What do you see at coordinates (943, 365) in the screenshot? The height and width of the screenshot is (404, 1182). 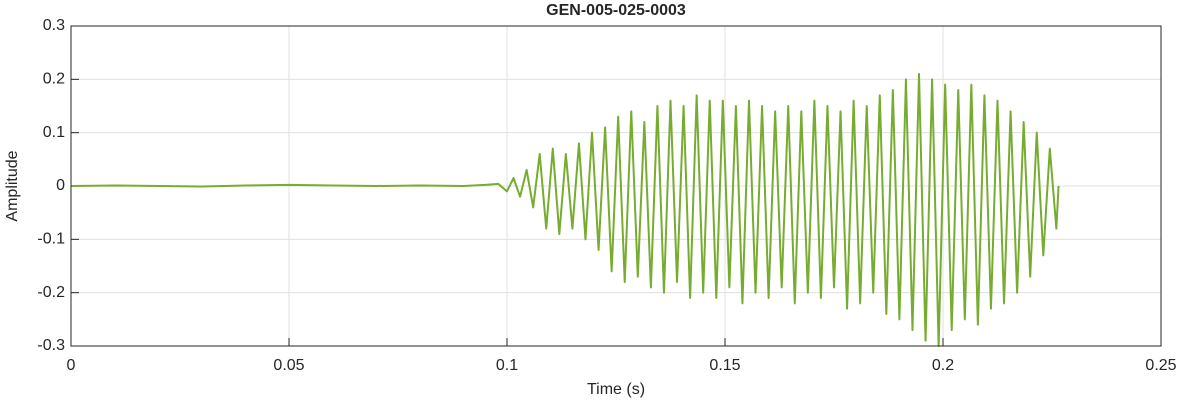 I see `x-tick-label: 0.2` at bounding box center [943, 365].